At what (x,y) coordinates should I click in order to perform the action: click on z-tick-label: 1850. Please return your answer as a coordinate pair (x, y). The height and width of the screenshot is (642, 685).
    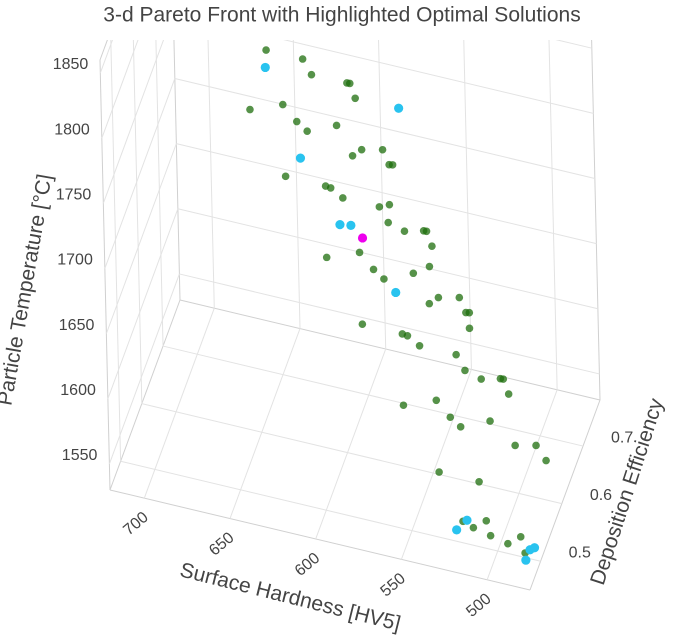
    Looking at the image, I should click on (71, 64).